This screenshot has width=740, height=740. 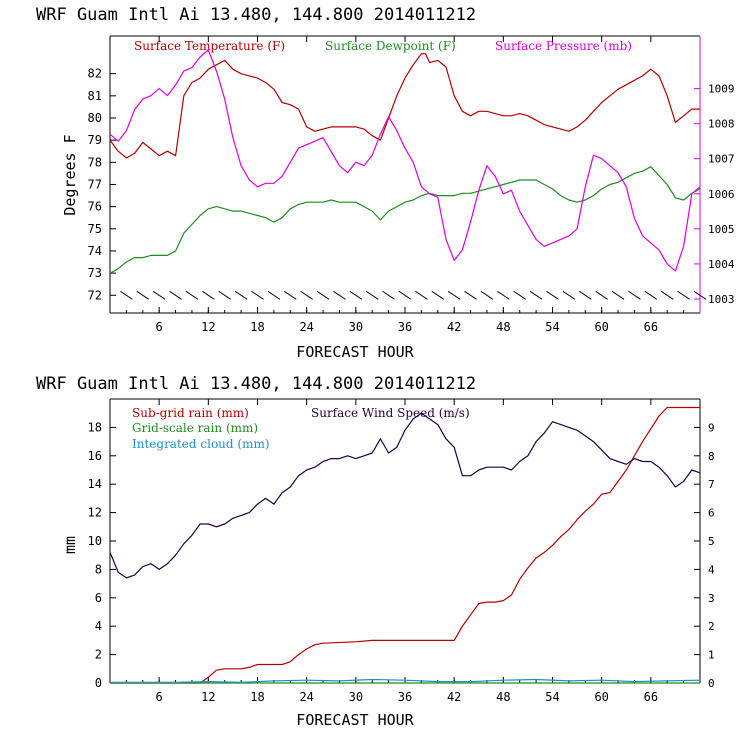 What do you see at coordinates (95, 427) in the screenshot?
I see `y-tick-label: 18` at bounding box center [95, 427].